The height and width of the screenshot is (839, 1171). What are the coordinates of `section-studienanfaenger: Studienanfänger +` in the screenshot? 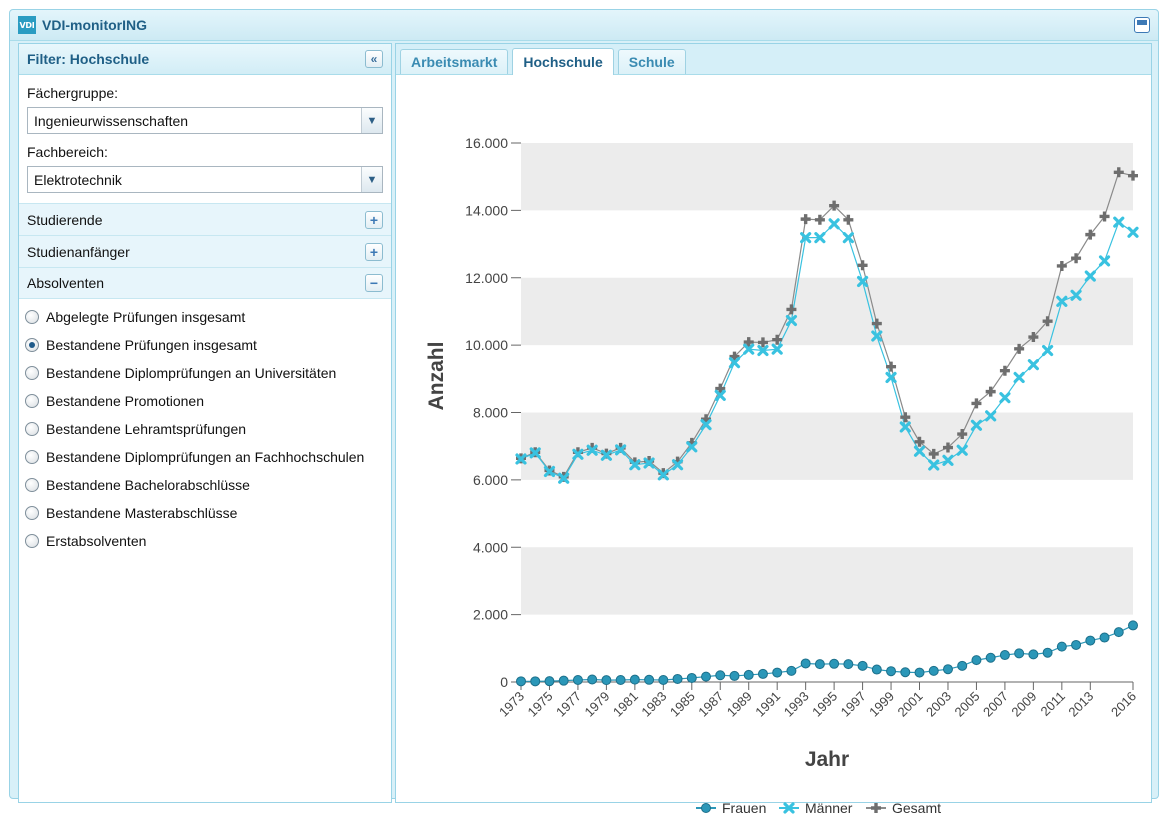 It's located at (205, 251).